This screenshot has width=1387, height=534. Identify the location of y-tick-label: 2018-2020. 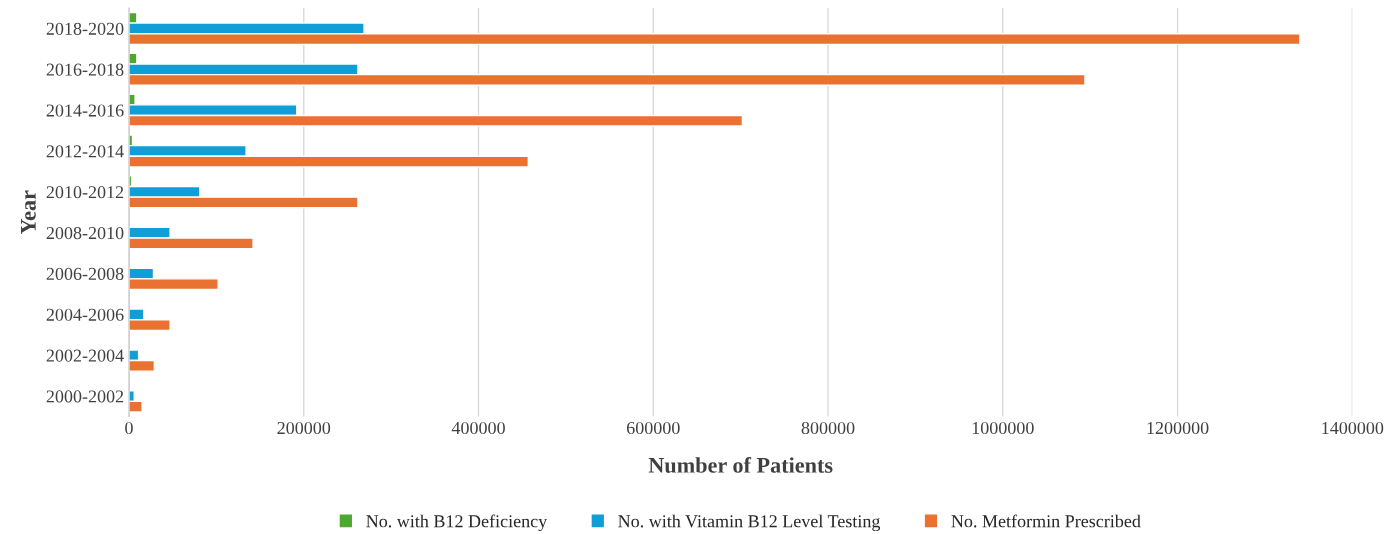
(85, 28).